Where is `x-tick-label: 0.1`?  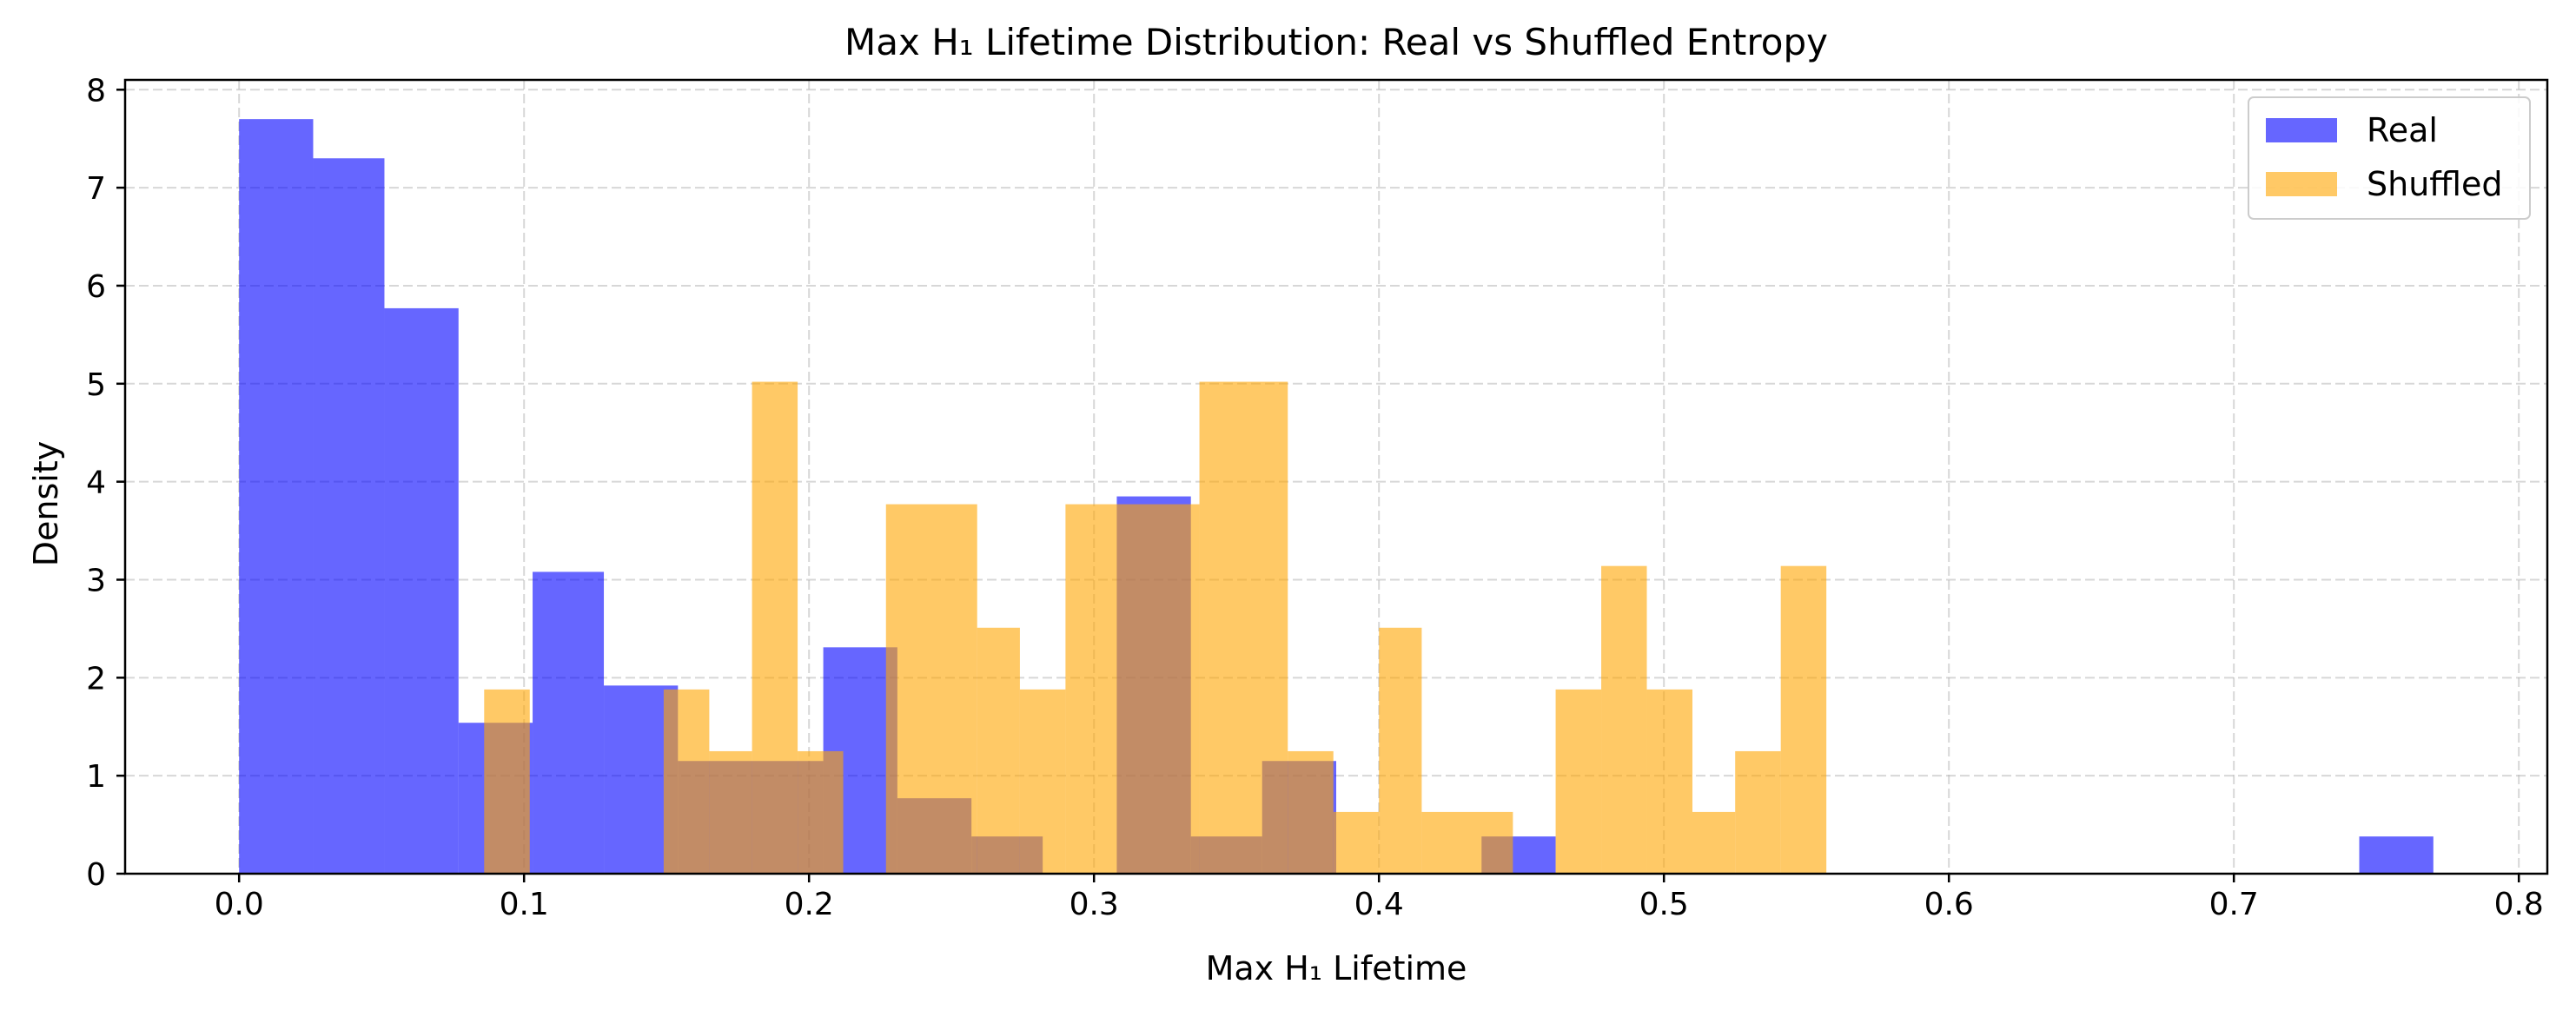
x-tick-label: 0.1 is located at coordinates (524, 904).